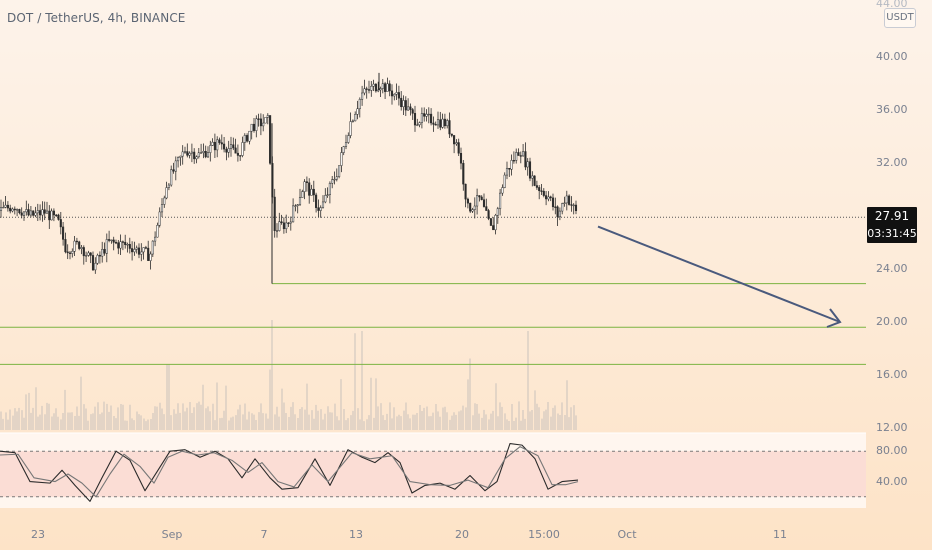  What do you see at coordinates (38, 534) in the screenshot?
I see `time-axis-label: 23` at bounding box center [38, 534].